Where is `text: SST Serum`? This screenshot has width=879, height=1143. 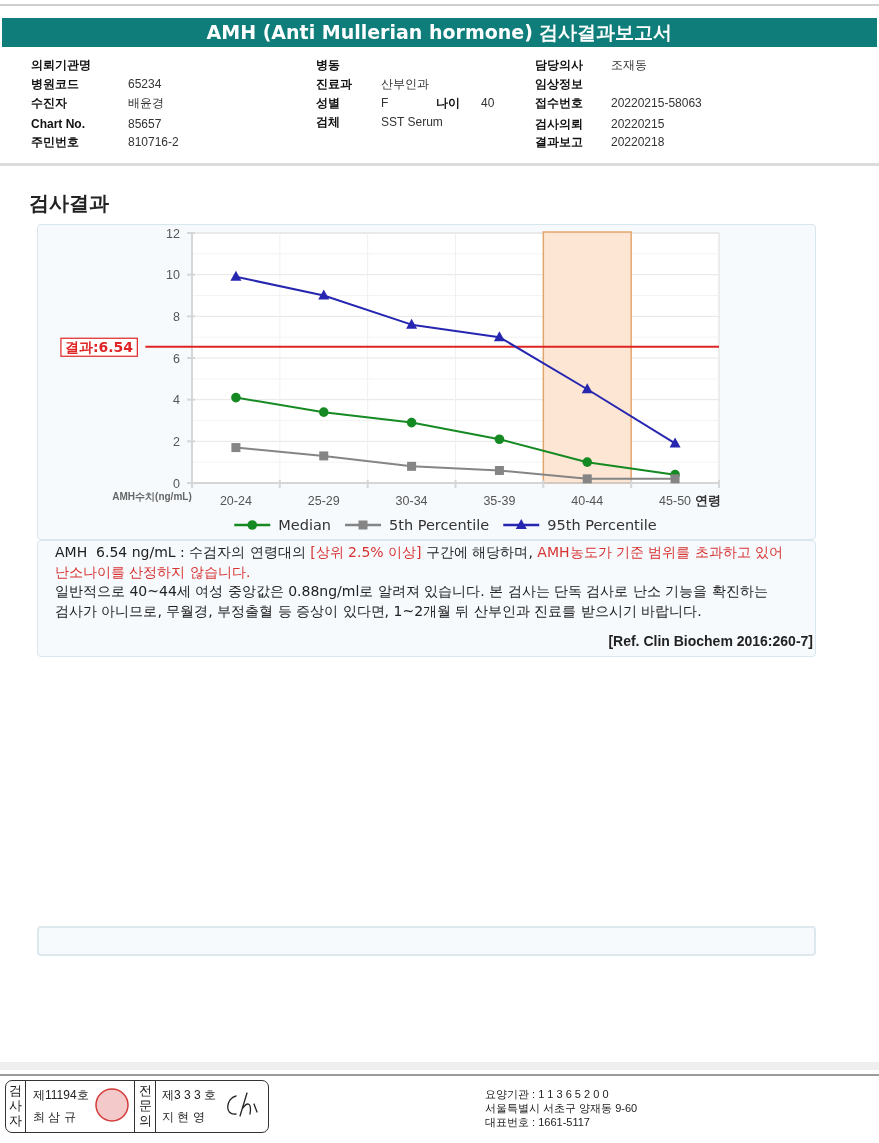
text: SST Serum is located at coordinates (412, 122).